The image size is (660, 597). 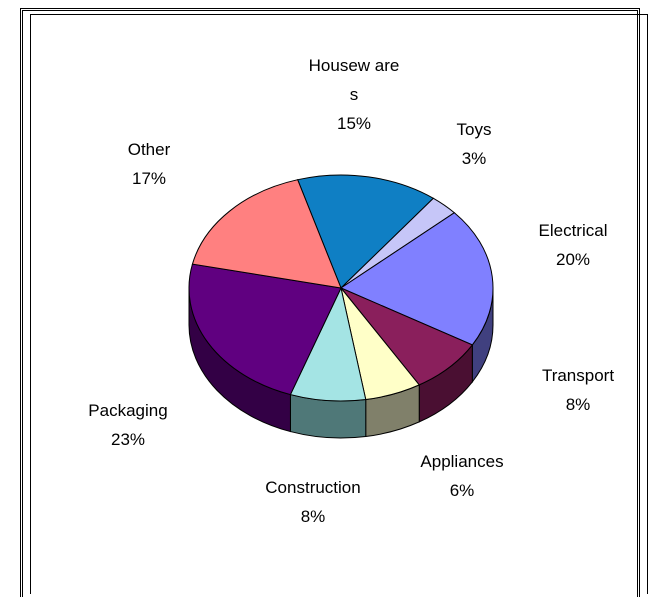 What do you see at coordinates (128, 439) in the screenshot?
I see `slice-percent-packaging: 23%` at bounding box center [128, 439].